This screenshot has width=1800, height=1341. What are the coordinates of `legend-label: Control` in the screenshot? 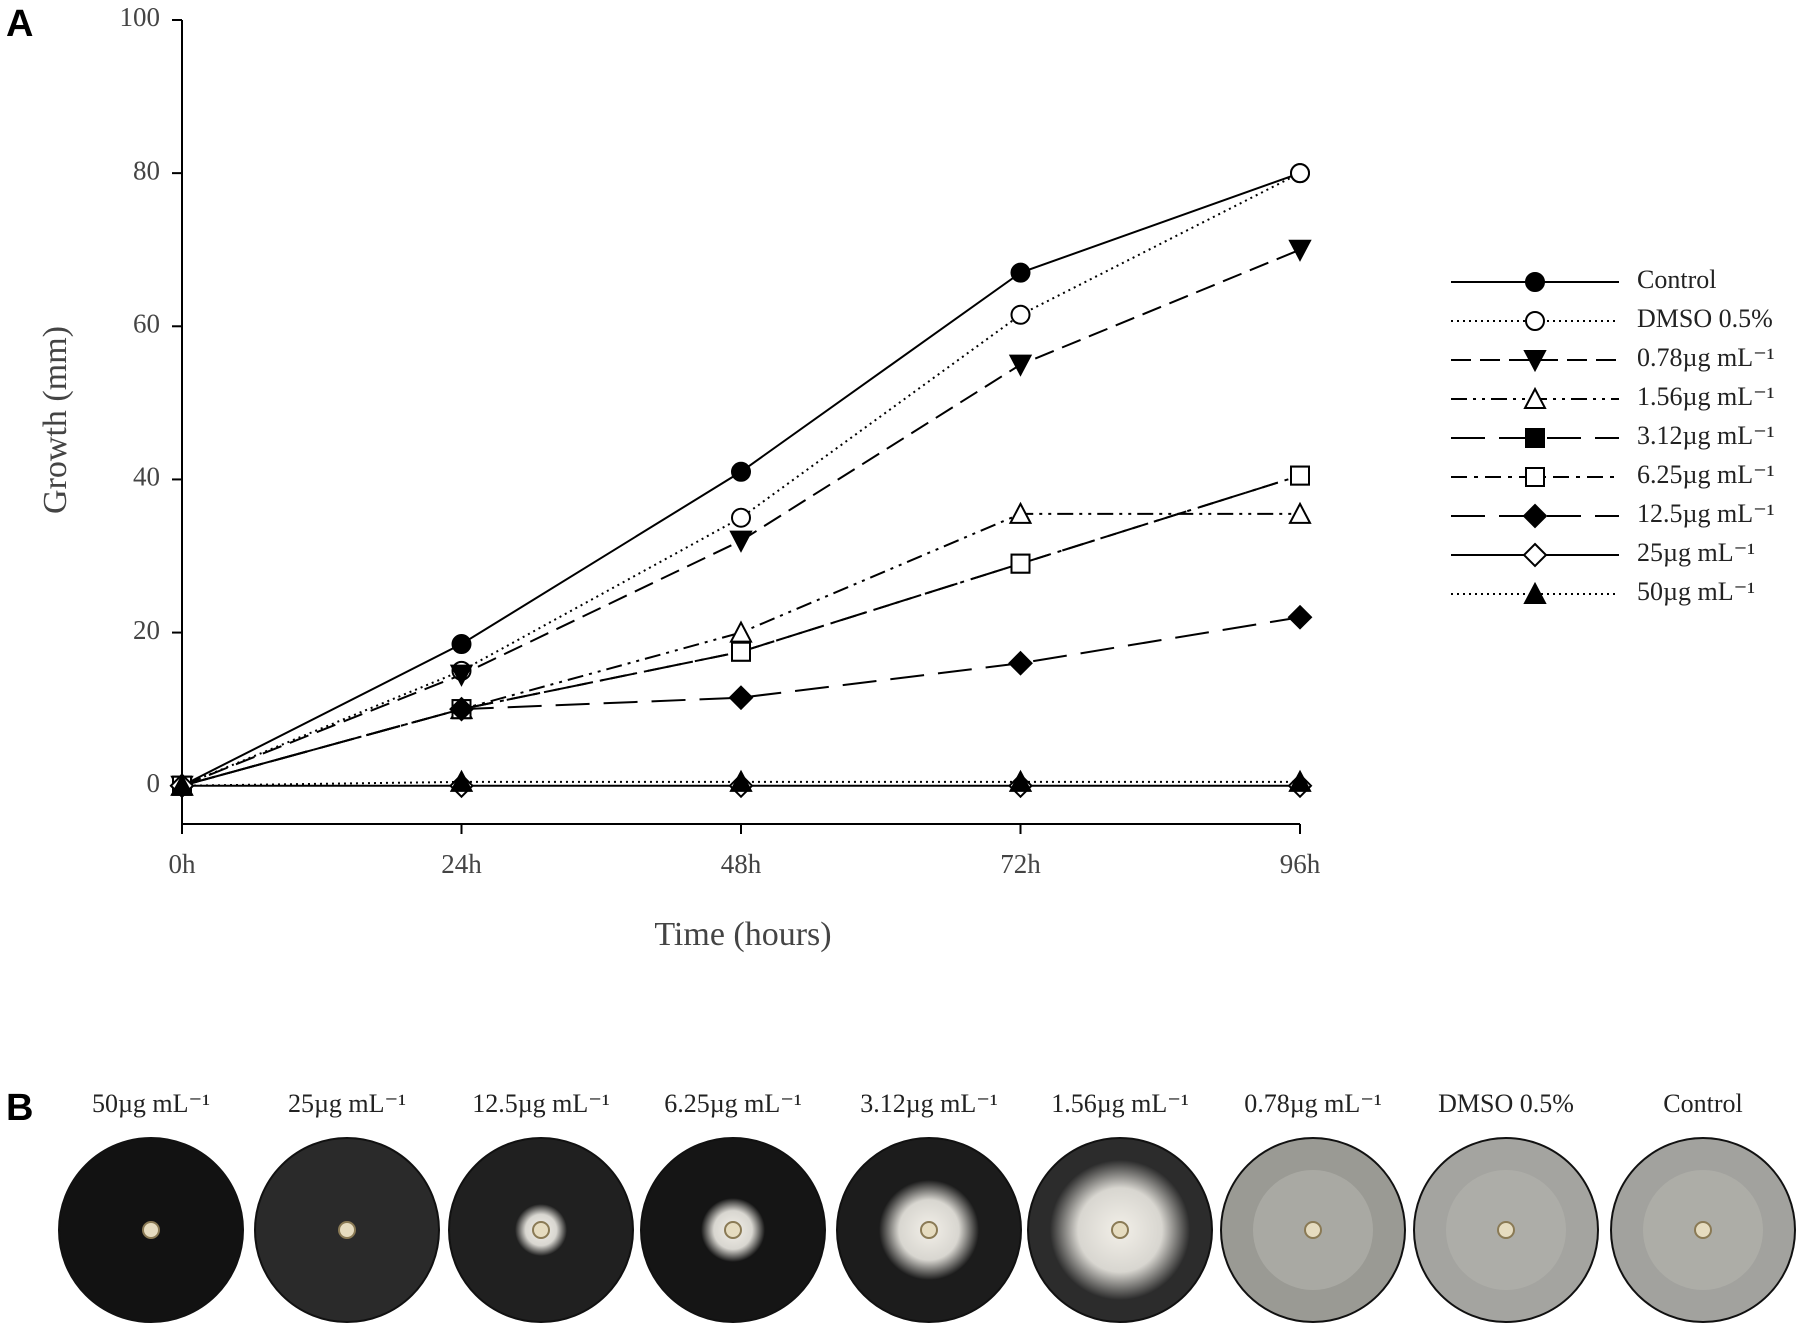 It's located at (1676, 279).